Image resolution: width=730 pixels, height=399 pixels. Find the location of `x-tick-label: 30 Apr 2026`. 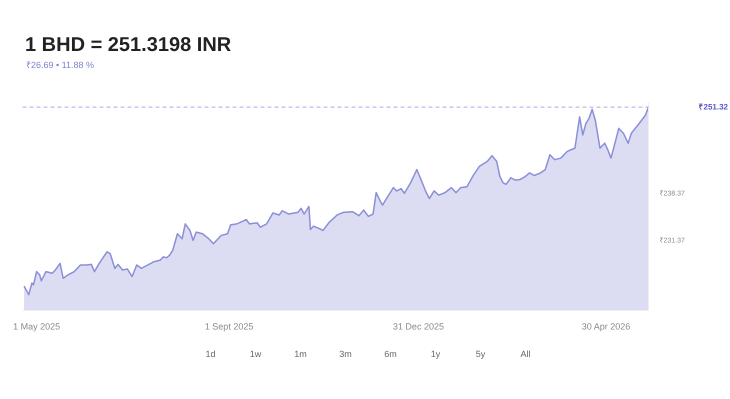

x-tick-label: 30 Apr 2026 is located at coordinates (606, 327).